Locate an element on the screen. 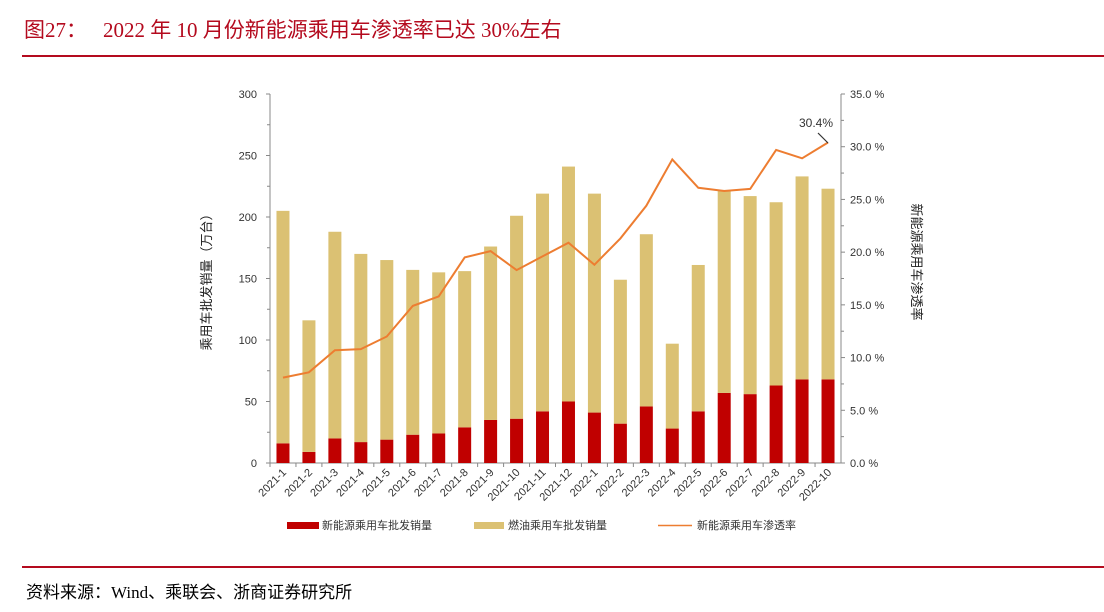 The width and height of the screenshot is (1104, 612). x-tick-label: 2021-8 is located at coordinates (454, 483).